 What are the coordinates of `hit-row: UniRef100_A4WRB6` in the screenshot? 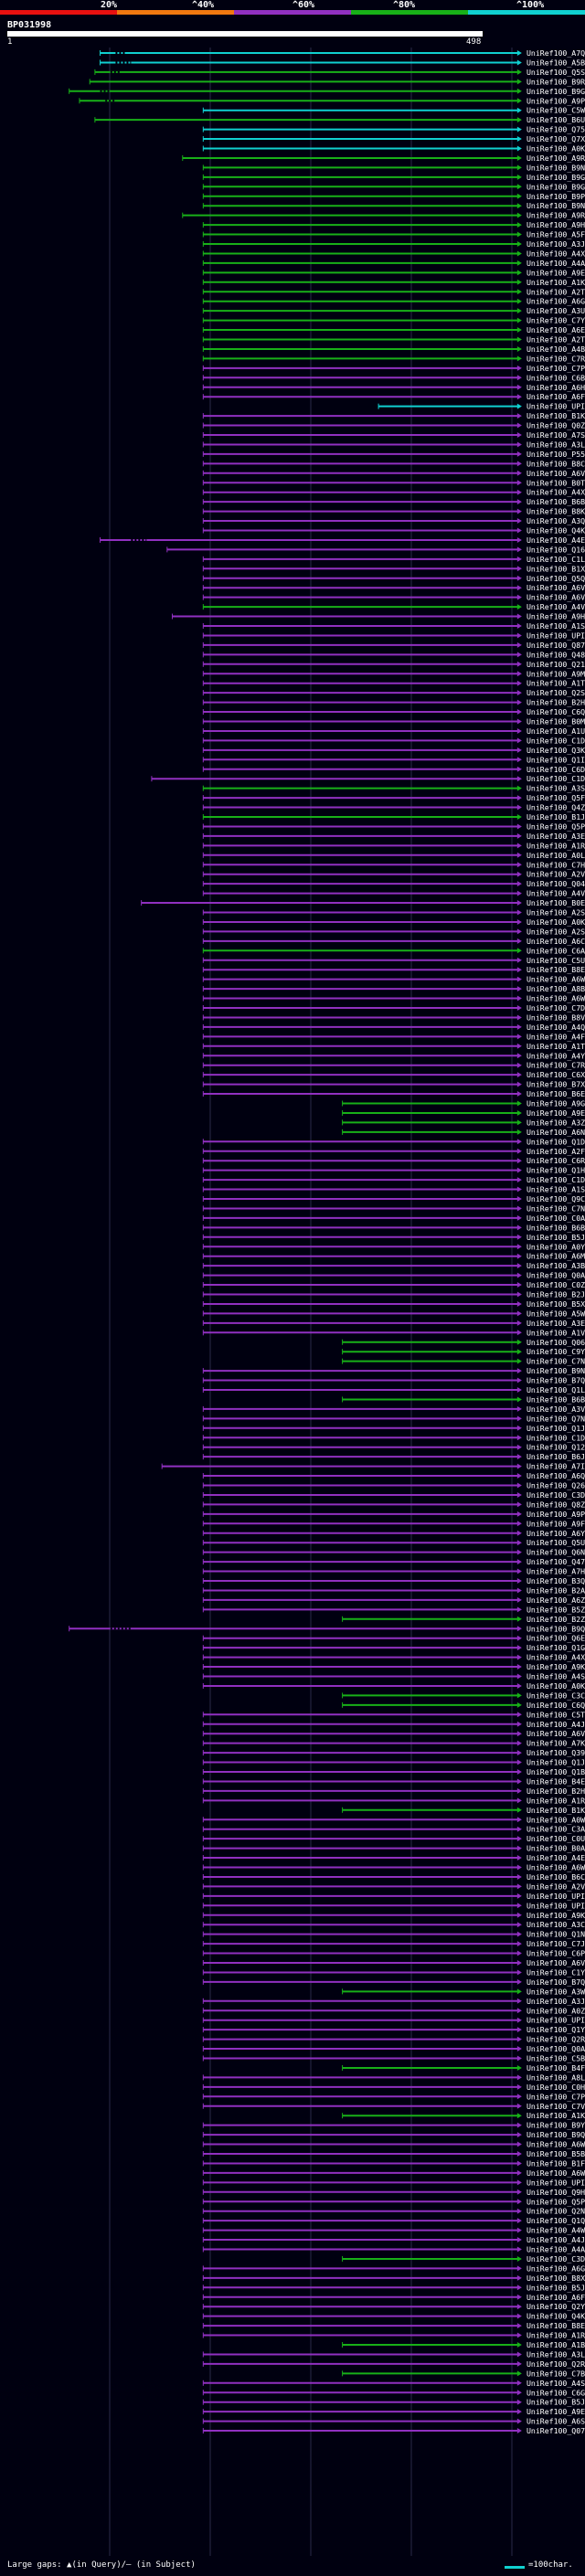 It's located at (394, 2230).